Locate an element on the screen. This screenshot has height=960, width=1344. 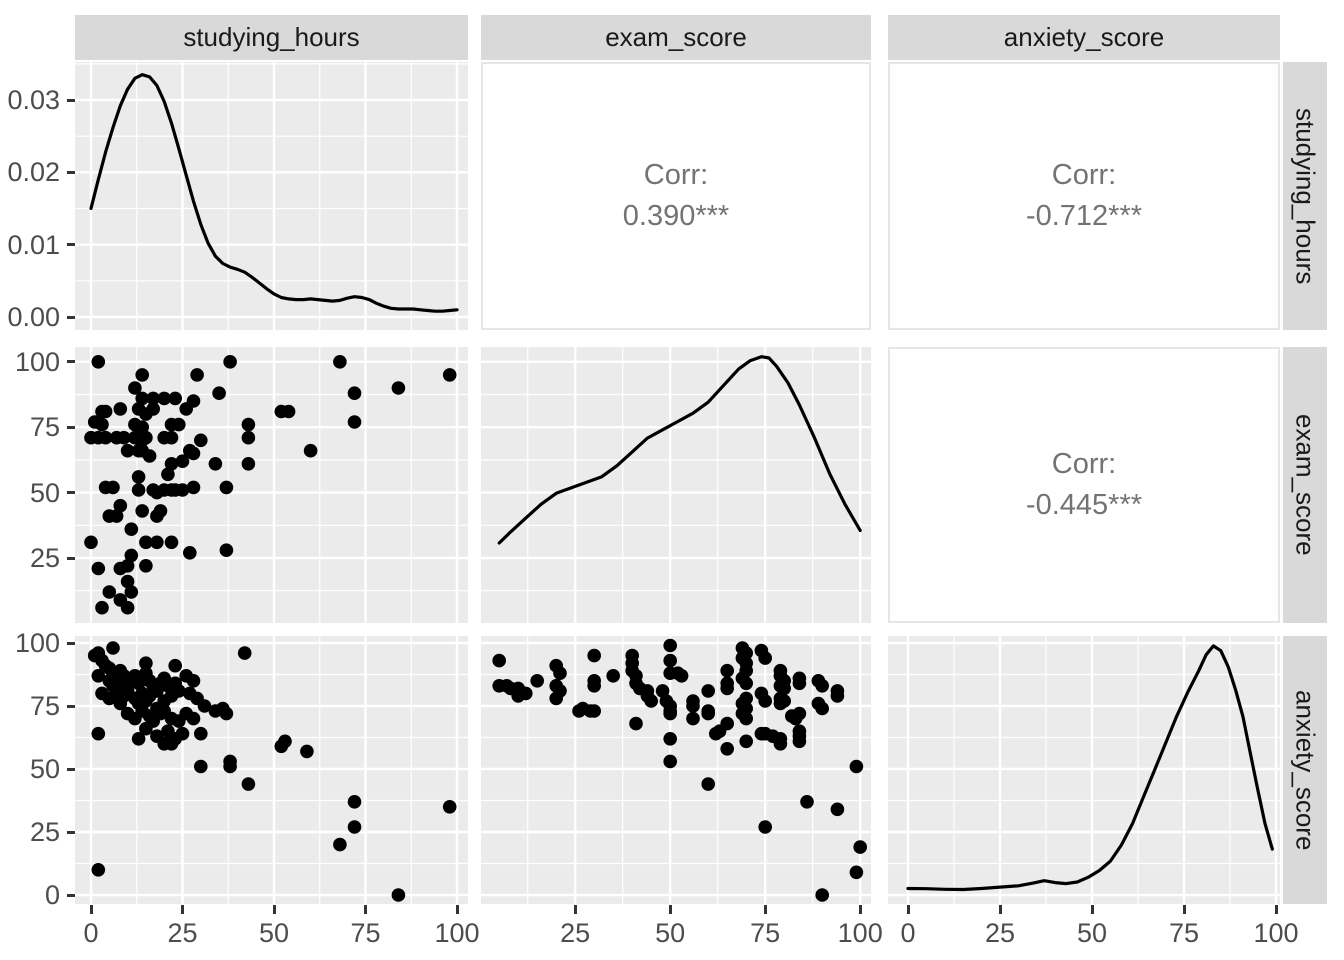
strip-right-exam-score: exam_score is located at coordinates (1305, 485).